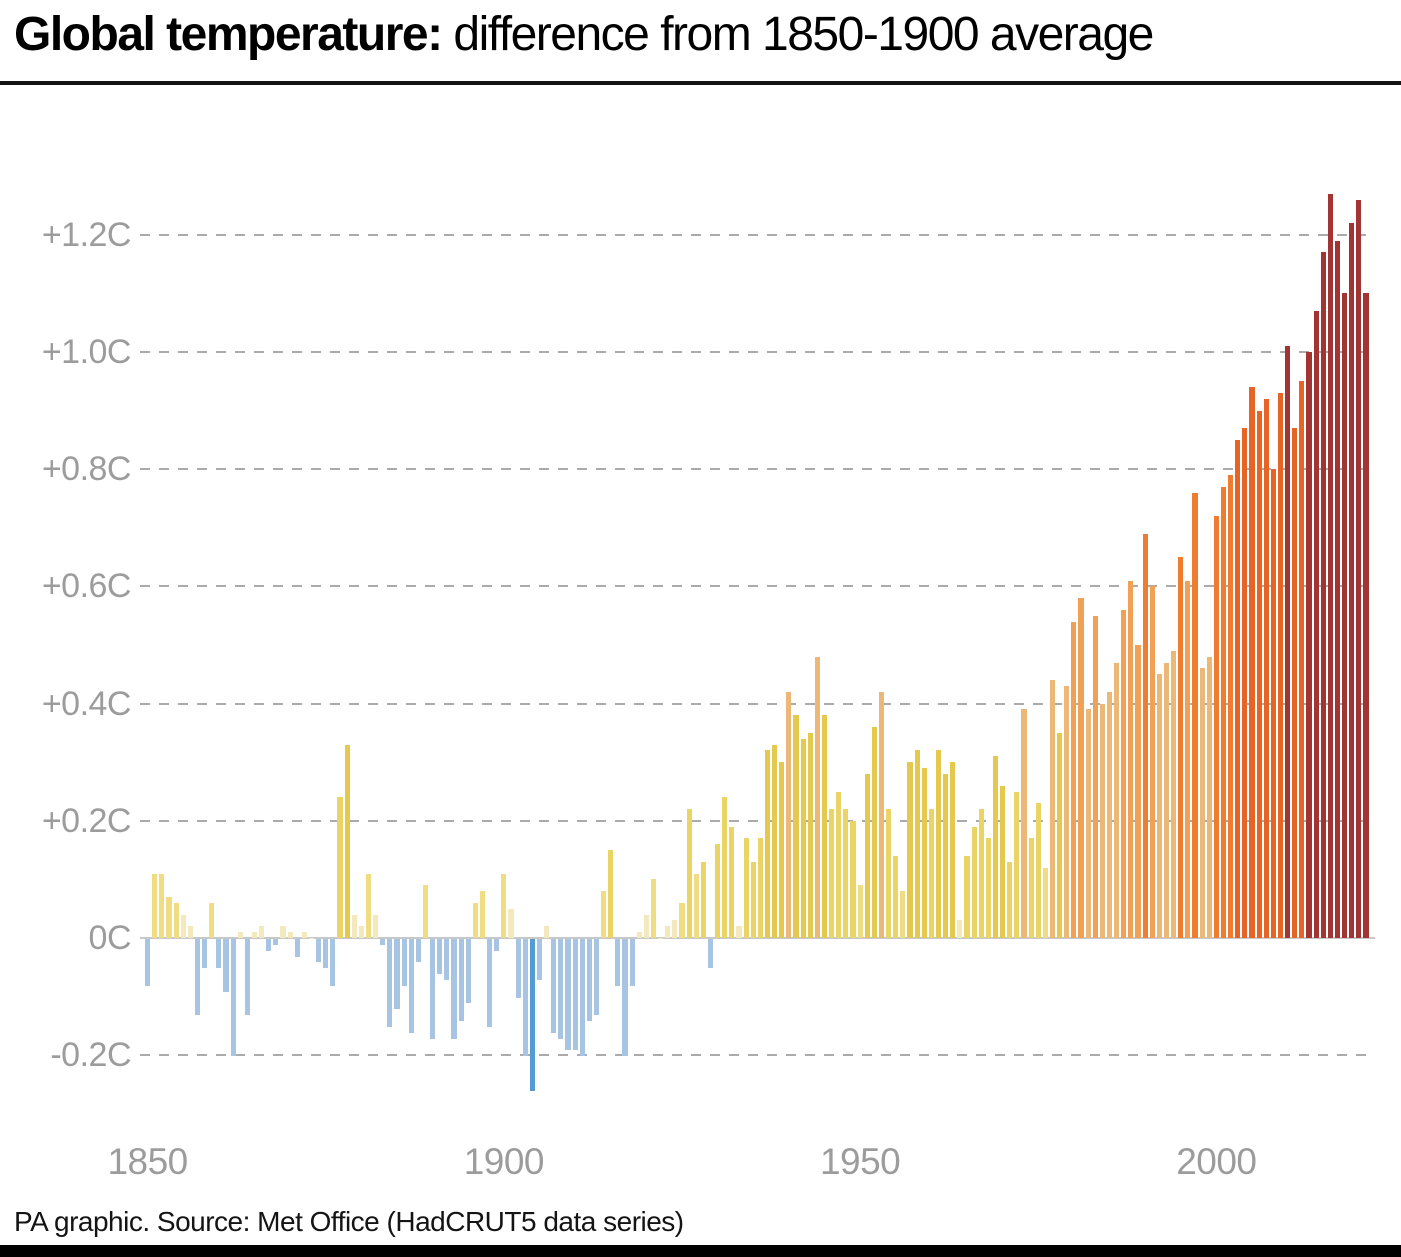  Describe the element at coordinates (539, 960) in the screenshot. I see `temperature-bar-1905` at that location.